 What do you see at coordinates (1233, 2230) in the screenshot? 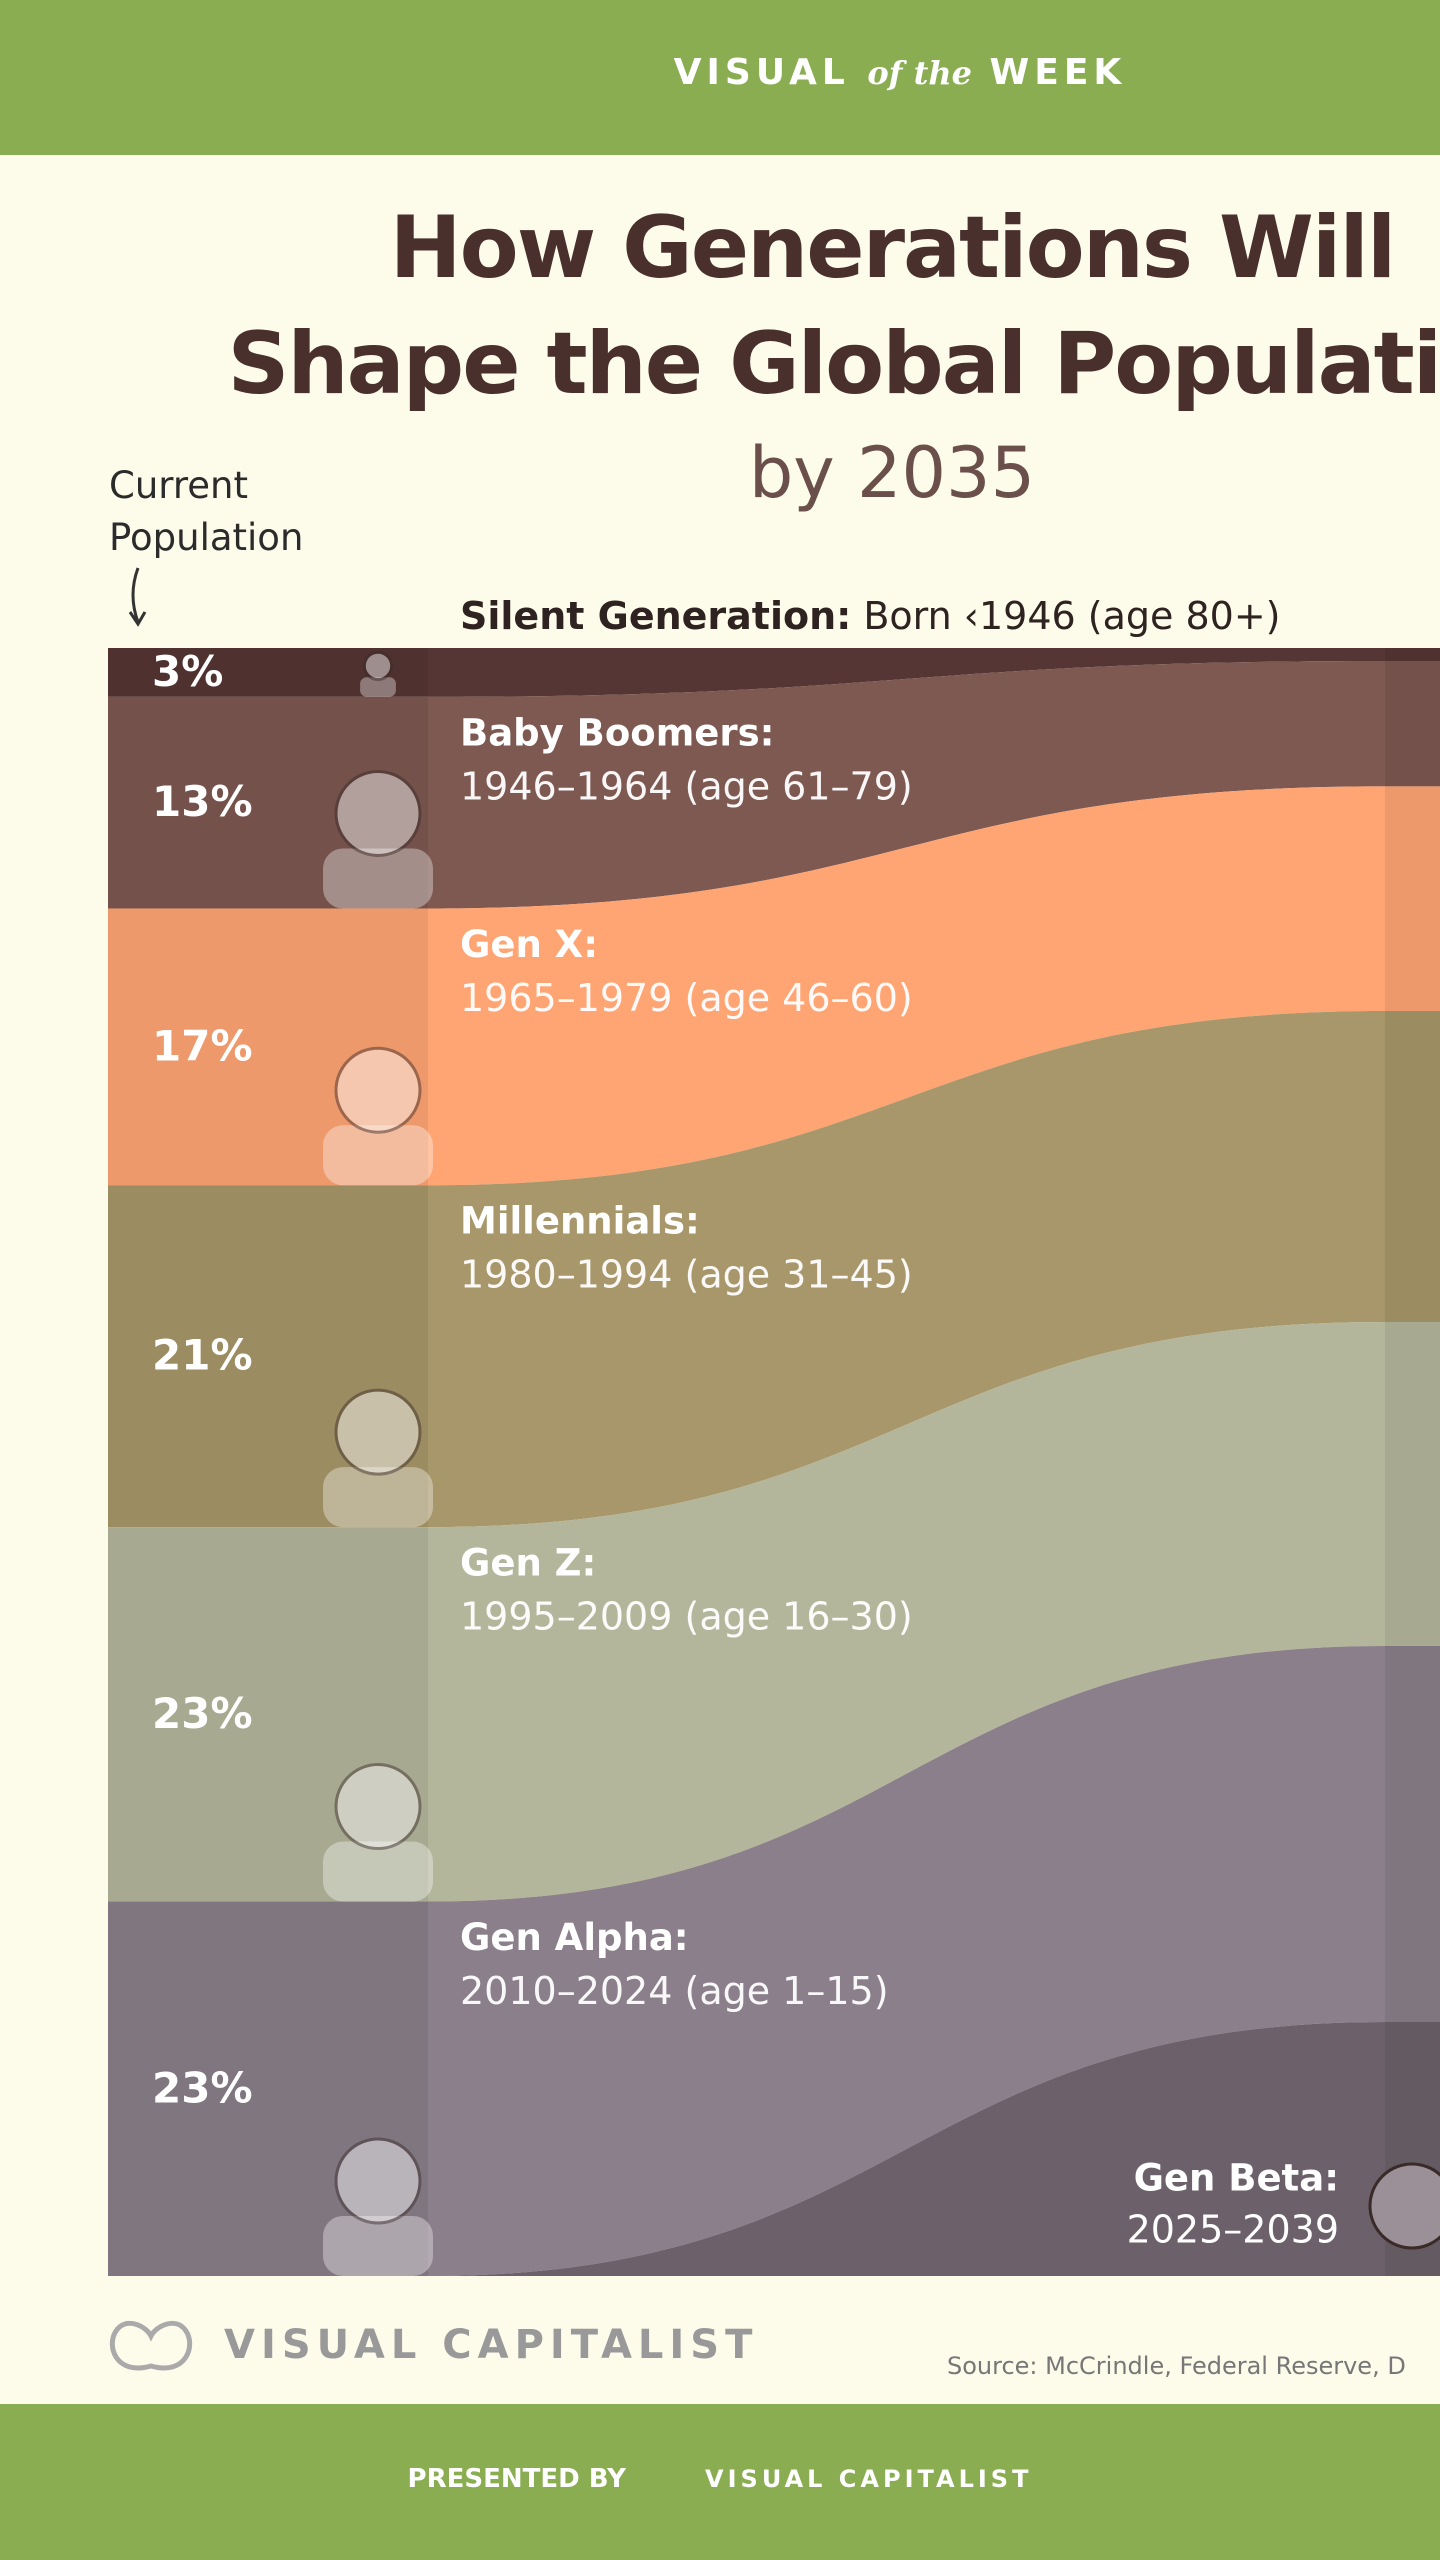
I see `series-years: 2025–2039` at bounding box center [1233, 2230].